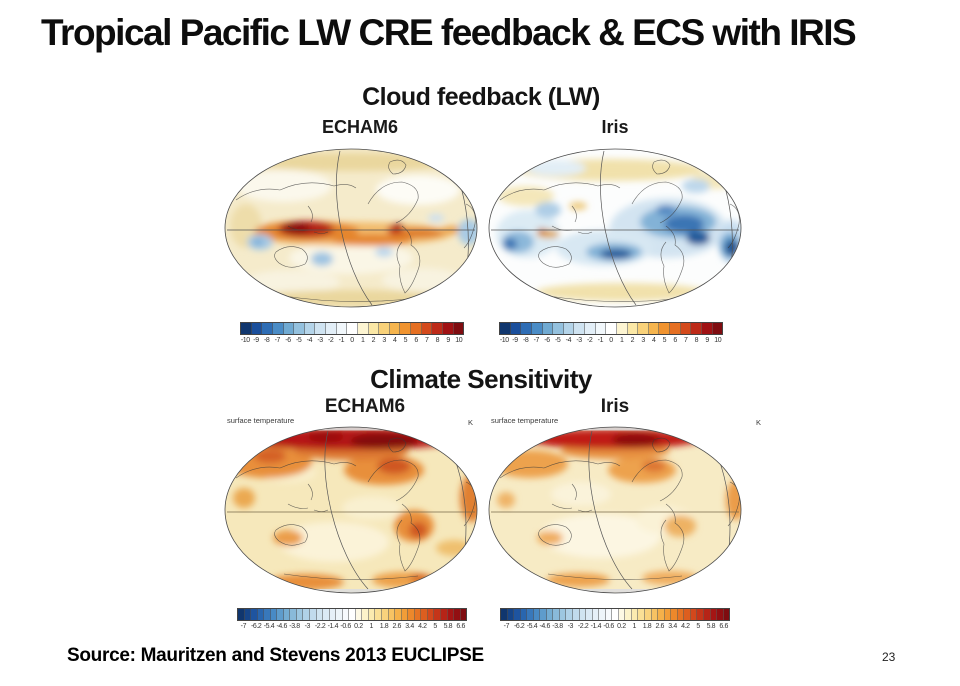  What do you see at coordinates (660, 626) in the screenshot?
I see `colorbar-tick-label: 2.6` at bounding box center [660, 626].